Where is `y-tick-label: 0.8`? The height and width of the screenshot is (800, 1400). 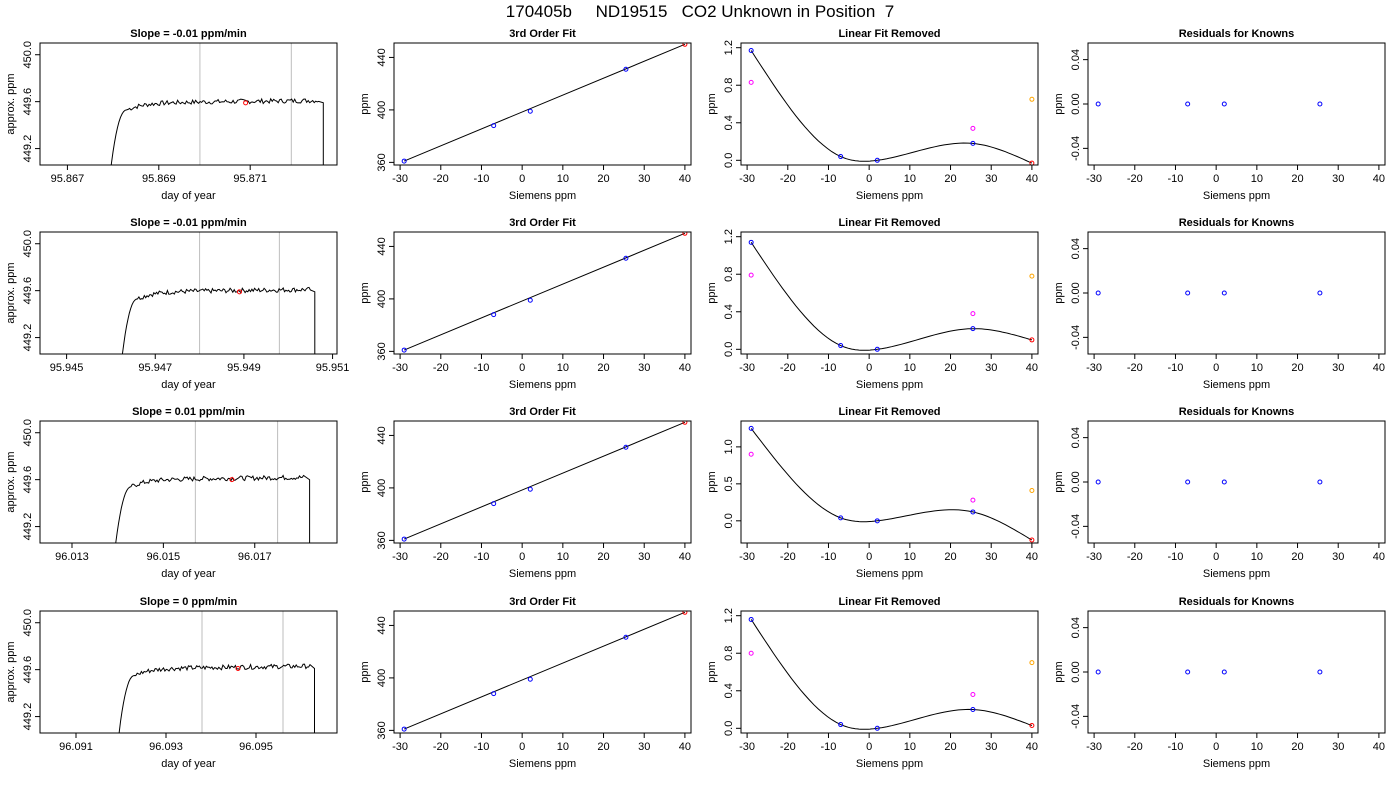 y-tick-label: 0.8 is located at coordinates (729, 85).